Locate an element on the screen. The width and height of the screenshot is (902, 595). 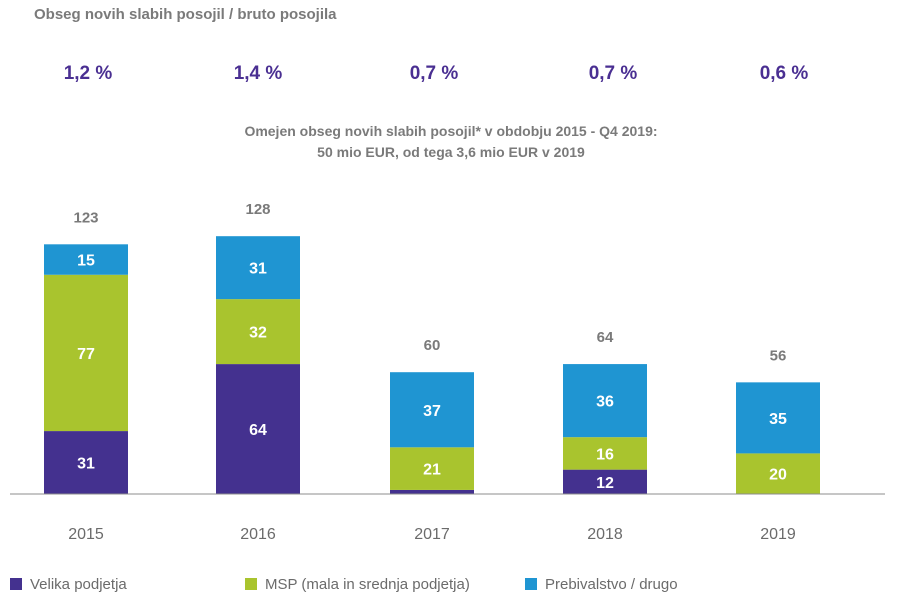
bar-value-label: 21 is located at coordinates (432, 470).